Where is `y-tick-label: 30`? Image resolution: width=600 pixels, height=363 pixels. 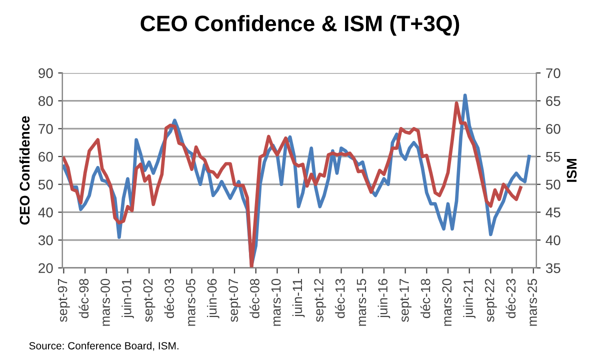
y-tick-label: 30 is located at coordinates (45, 240).